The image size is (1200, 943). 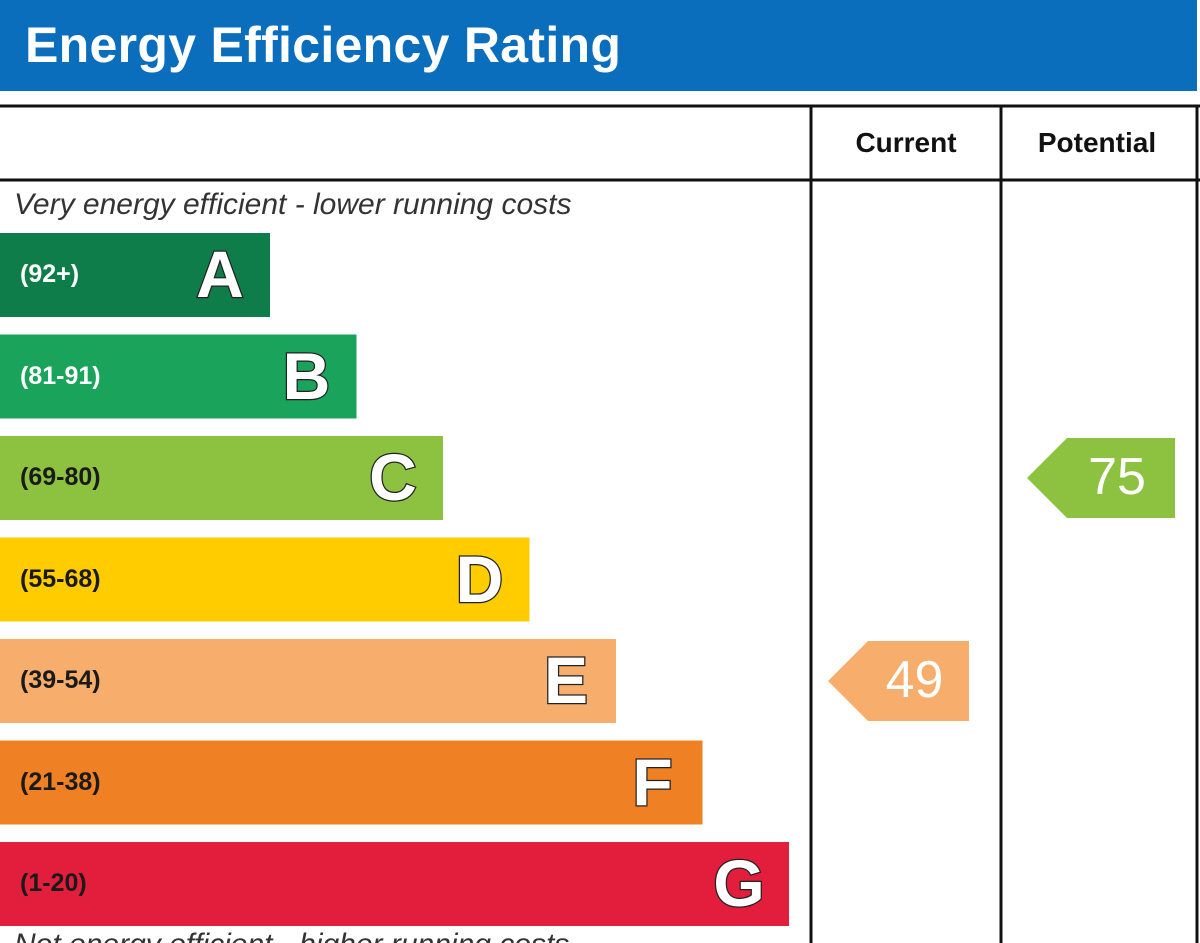 I want to click on band-range-g: (1-20), so click(x=53, y=883).